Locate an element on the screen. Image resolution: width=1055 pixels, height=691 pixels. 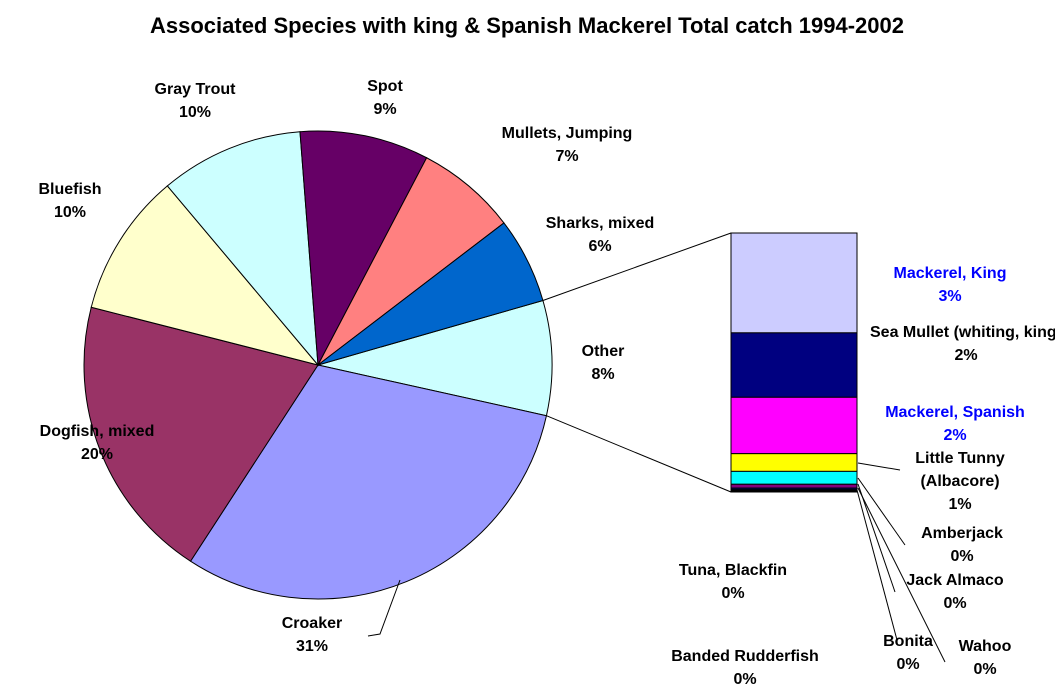
label-name: Mackerel, King is located at coordinates (950, 273).